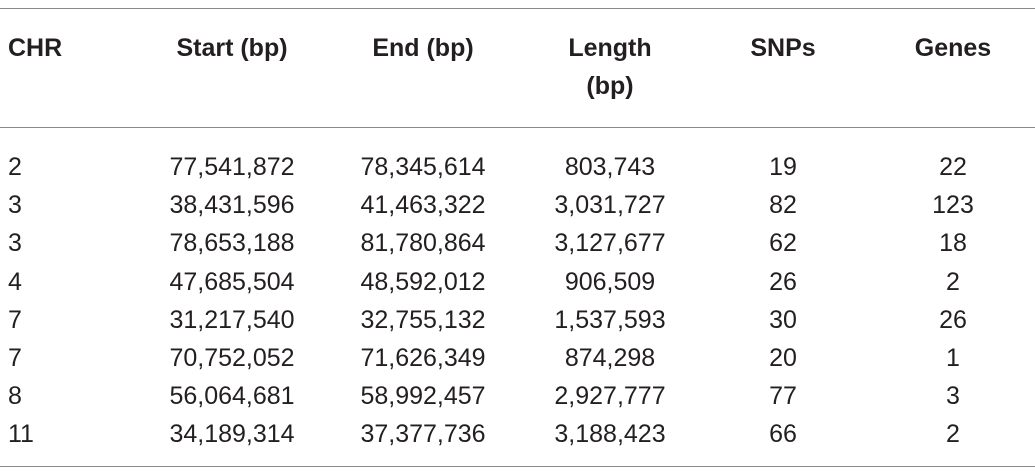 This screenshot has width=1035, height=474. What do you see at coordinates (232, 434) in the screenshot?
I see `body-cell: 34,189,314` at bounding box center [232, 434].